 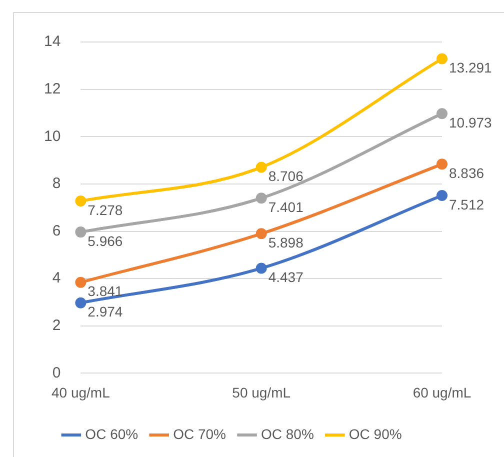 I want to click on data-label: 10.973, so click(x=470, y=122).